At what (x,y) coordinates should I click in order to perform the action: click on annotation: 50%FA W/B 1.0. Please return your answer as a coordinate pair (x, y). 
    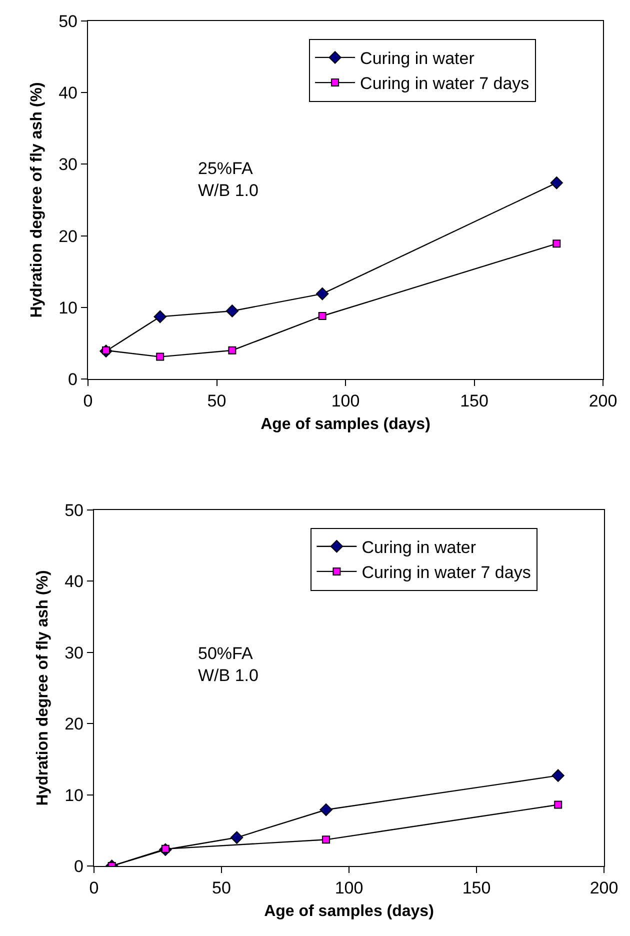
    Looking at the image, I should click on (228, 665).